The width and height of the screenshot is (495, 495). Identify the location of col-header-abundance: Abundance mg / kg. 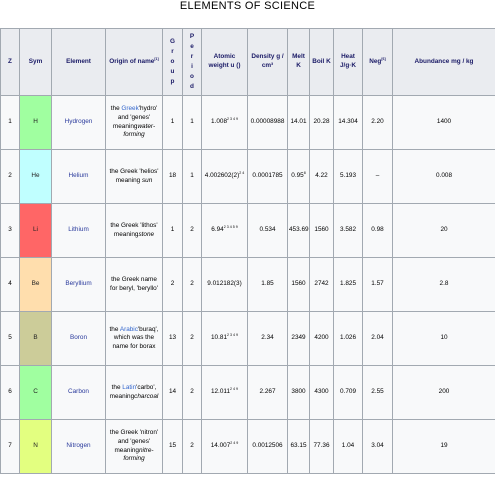
(443, 62).